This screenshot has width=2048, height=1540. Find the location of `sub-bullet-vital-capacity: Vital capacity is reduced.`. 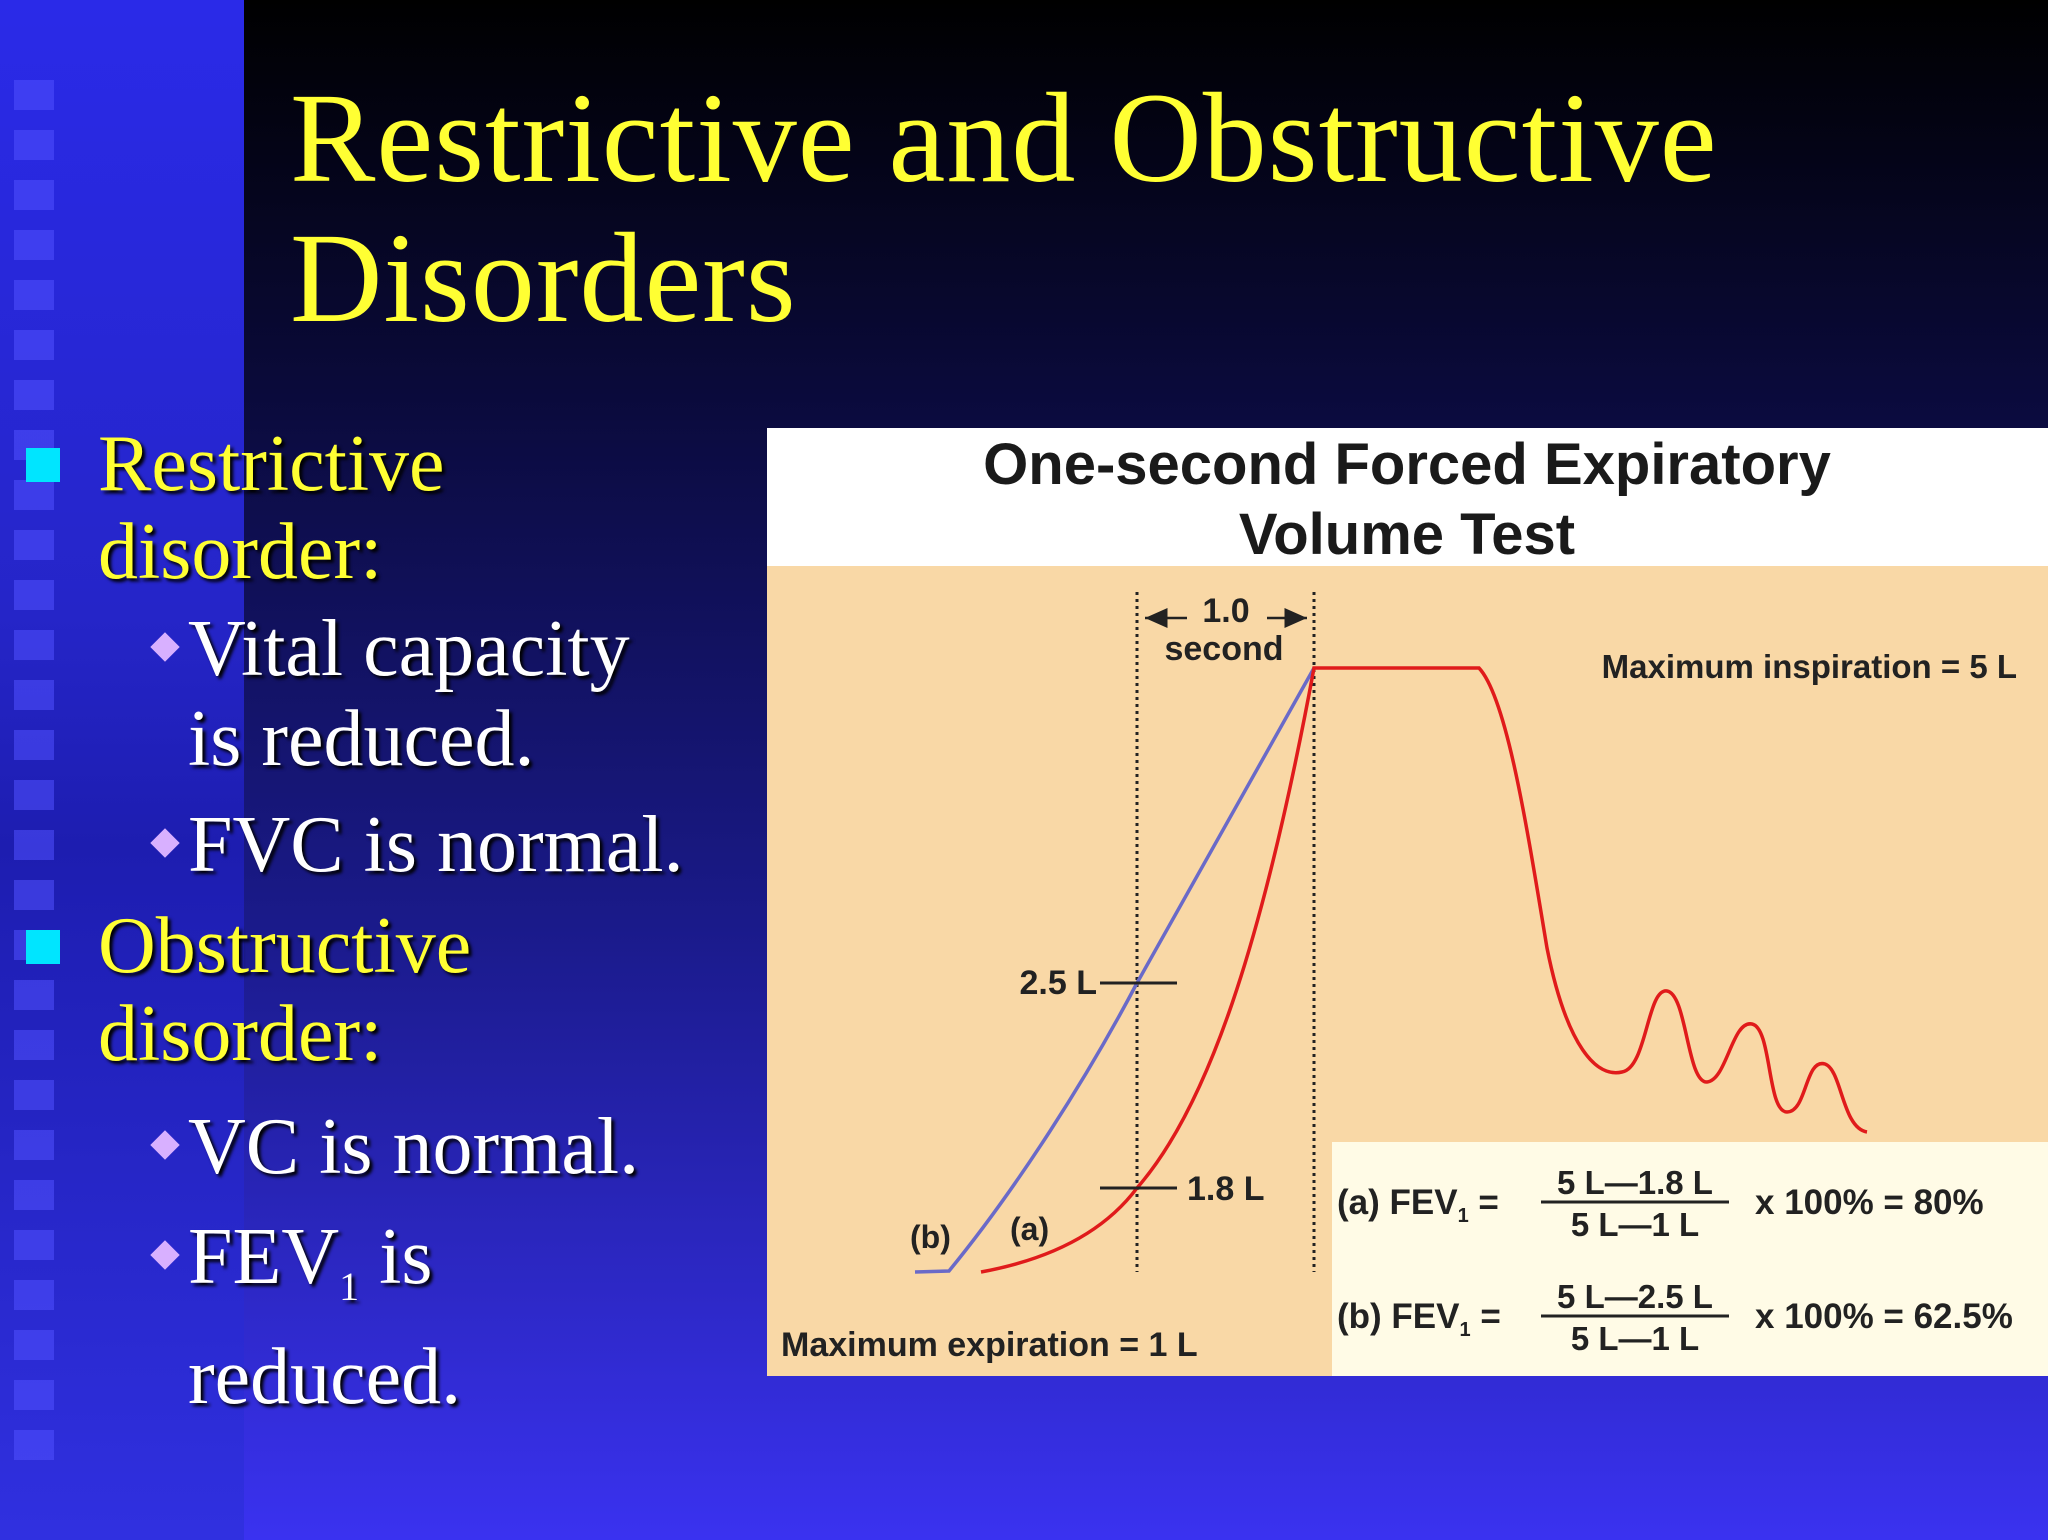

sub-bullet-vital-capacity: Vital capacity is reduced. is located at coordinates (380, 694).